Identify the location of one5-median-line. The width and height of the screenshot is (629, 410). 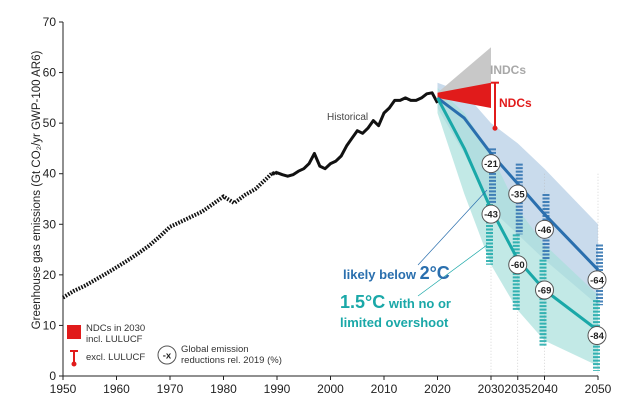
(517, 214).